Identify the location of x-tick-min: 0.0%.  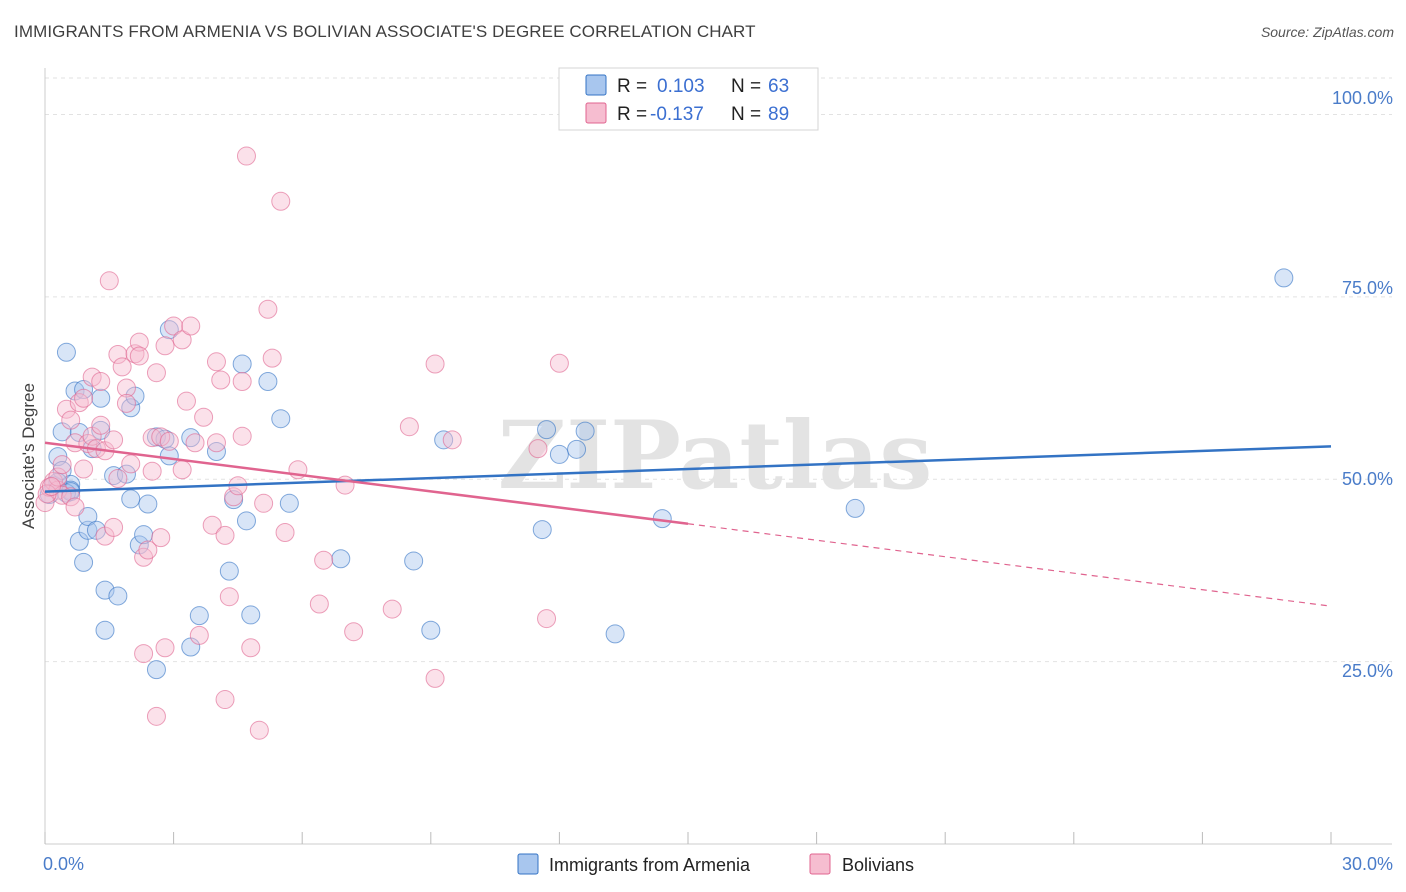
(63, 864).